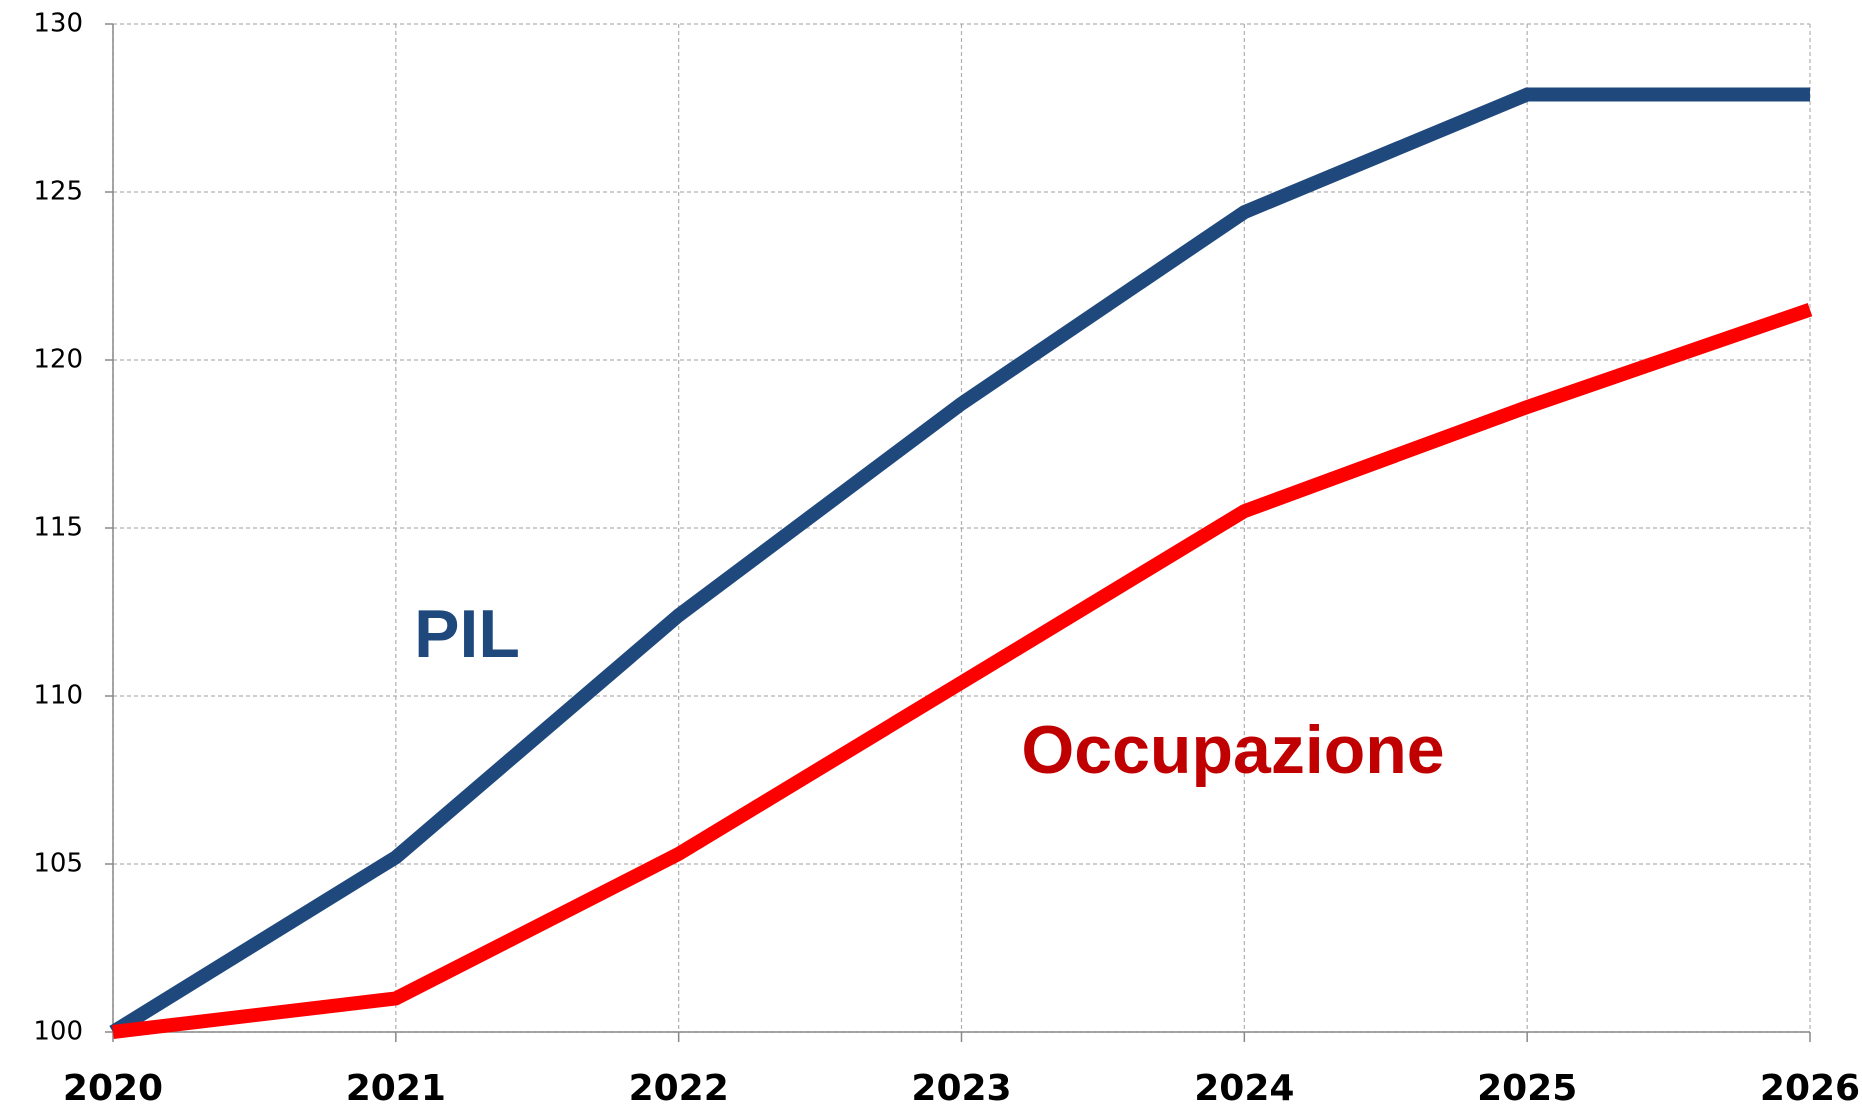 Image resolution: width=1862 pixels, height=1109 pixels. Describe the element at coordinates (1810, 1088) in the screenshot. I see `x-tick-label: 2026` at that location.